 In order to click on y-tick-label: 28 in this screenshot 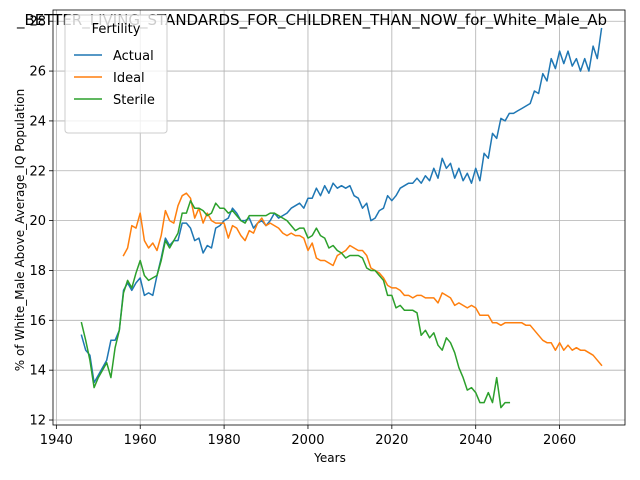, I will do `click(37, 22)`.